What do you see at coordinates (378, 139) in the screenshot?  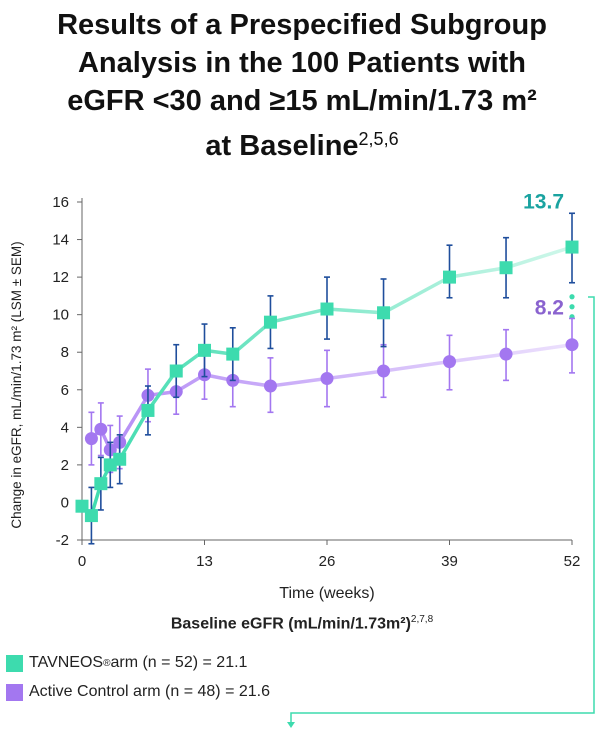 I see `title-footnote-refs: 2,5,6` at bounding box center [378, 139].